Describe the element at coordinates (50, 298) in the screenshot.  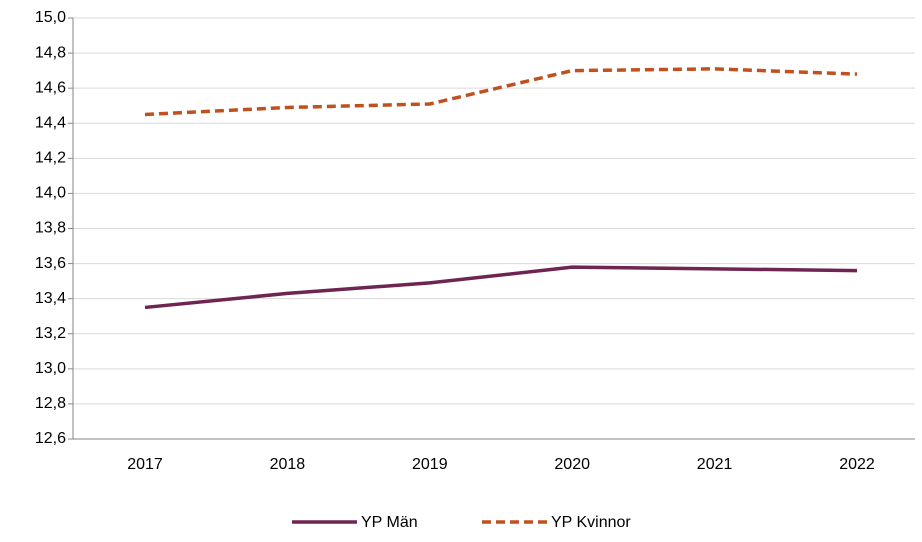
I see `y-tick-label: 13,4` at that location.